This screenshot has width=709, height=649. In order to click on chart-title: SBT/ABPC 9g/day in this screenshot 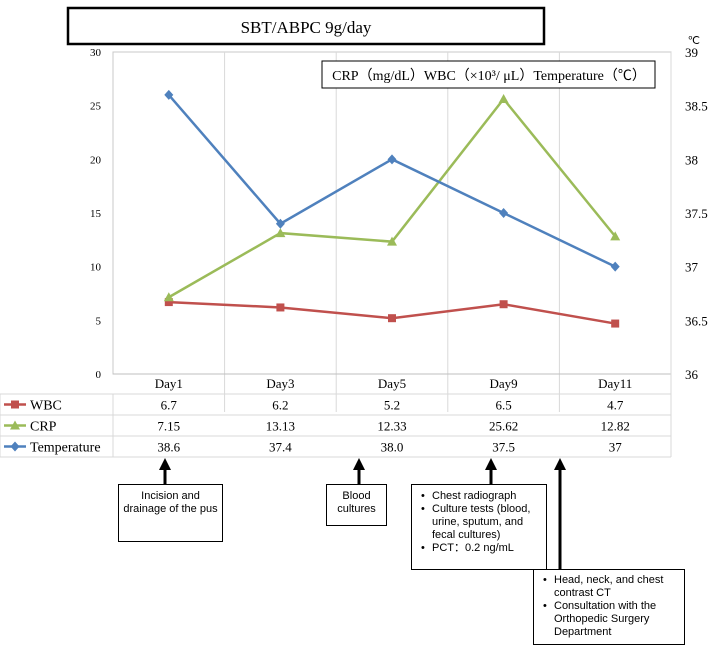, I will do `click(306, 27)`.